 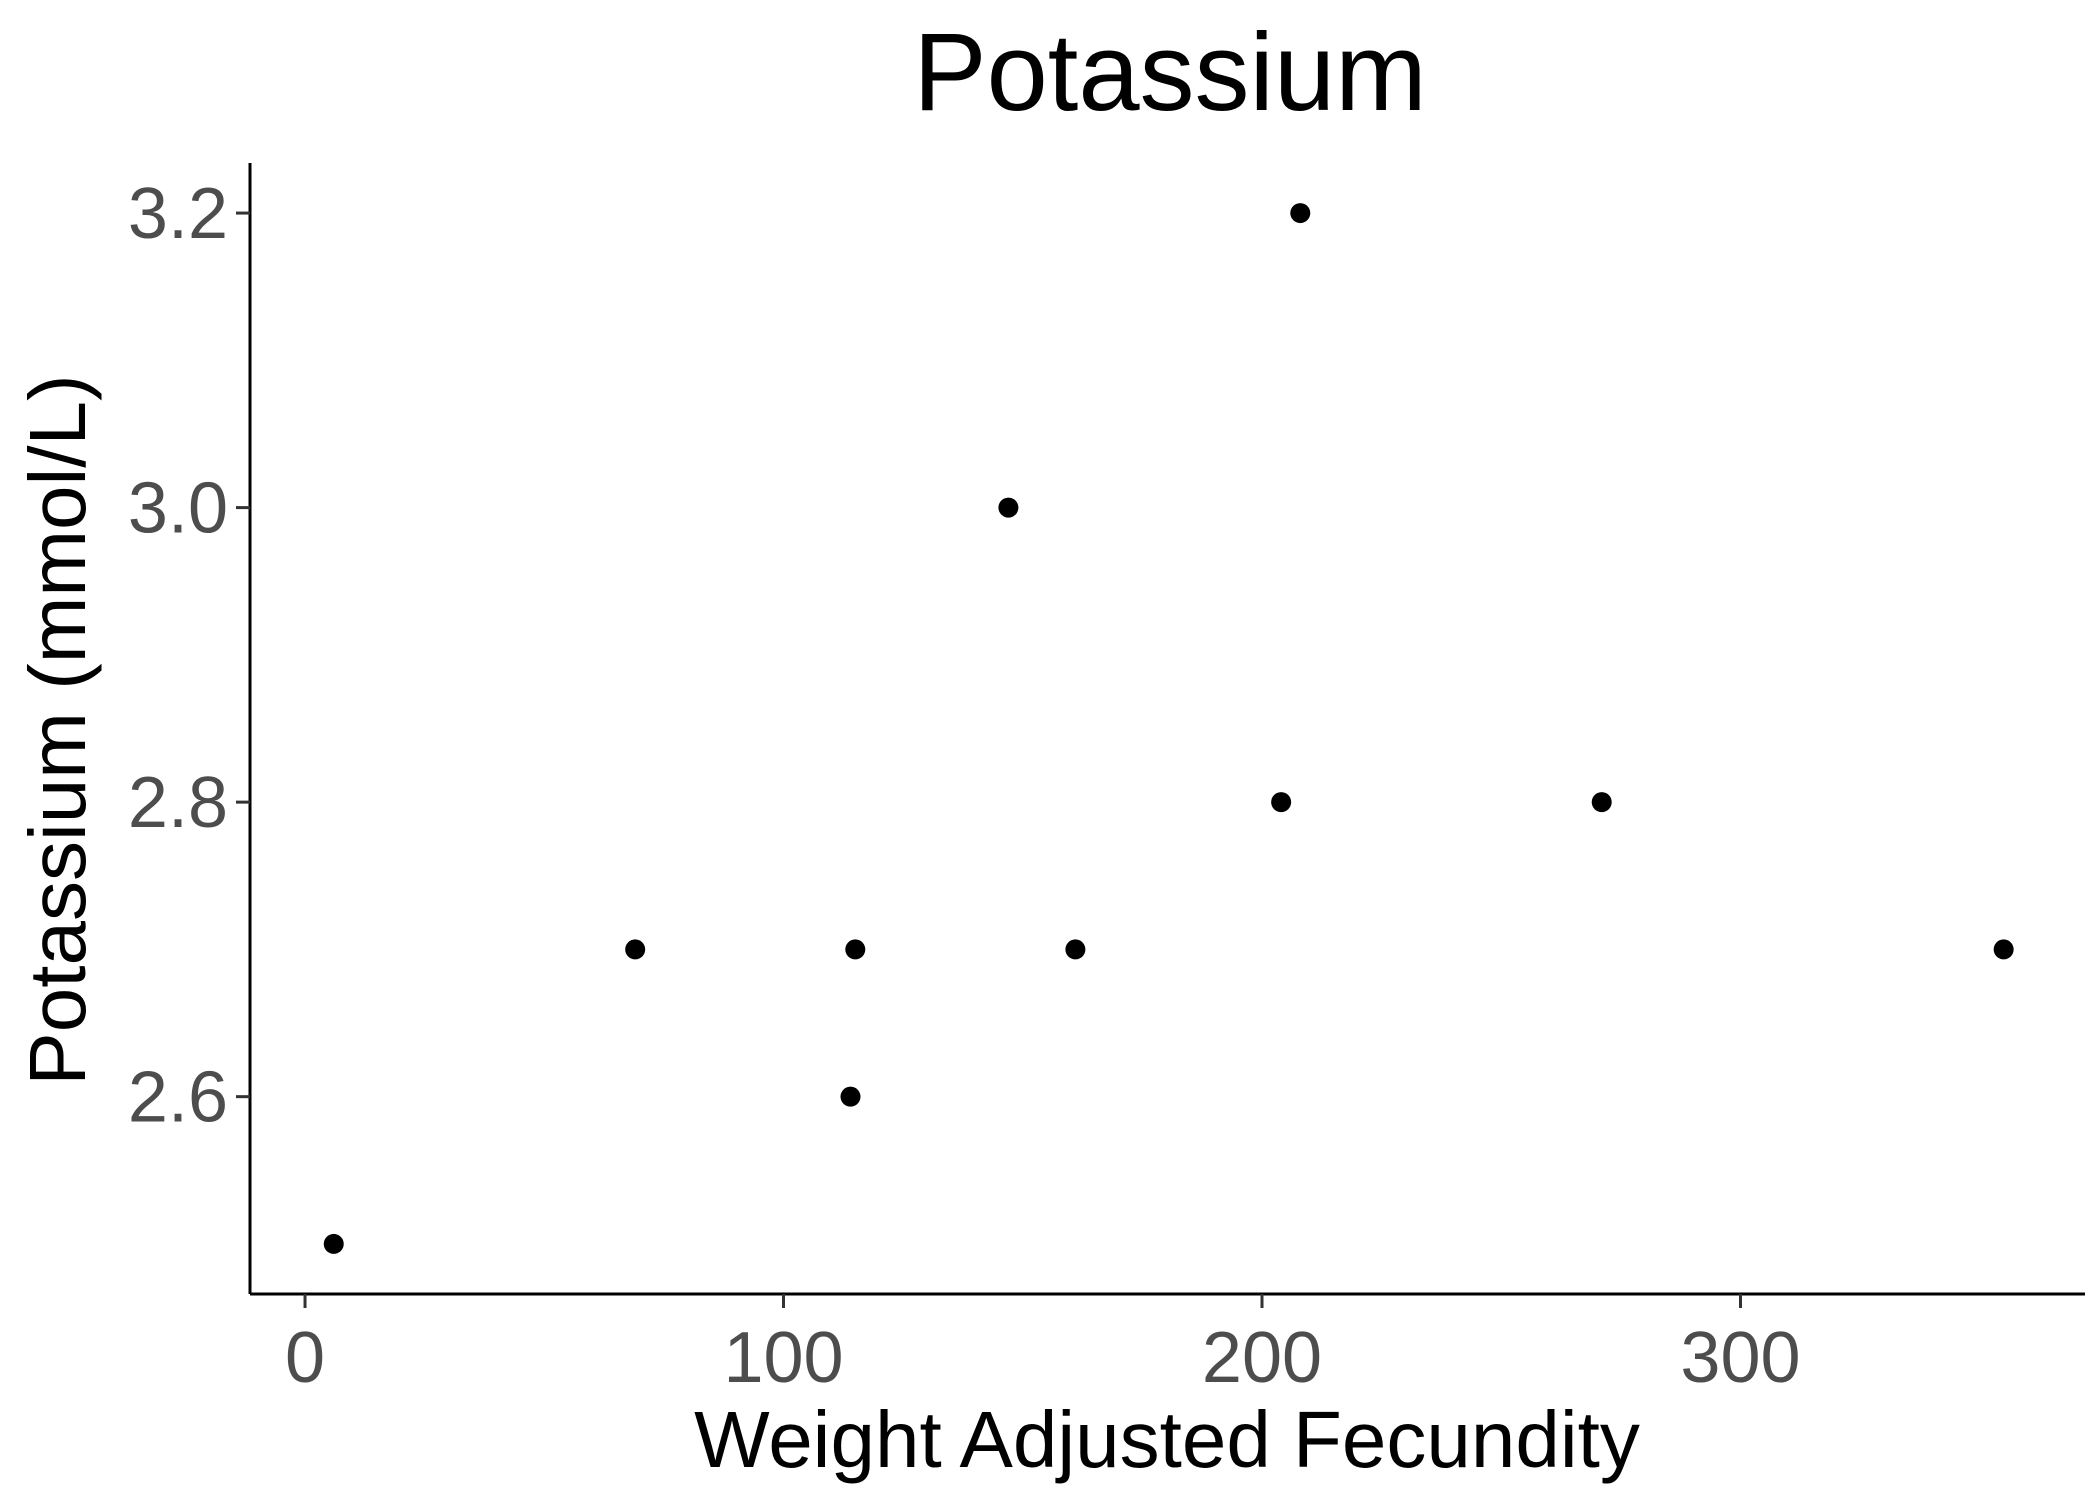 I want to click on y-axis-ticks: 2.6 2.8 3.0 3.2, so click(x=189, y=656).